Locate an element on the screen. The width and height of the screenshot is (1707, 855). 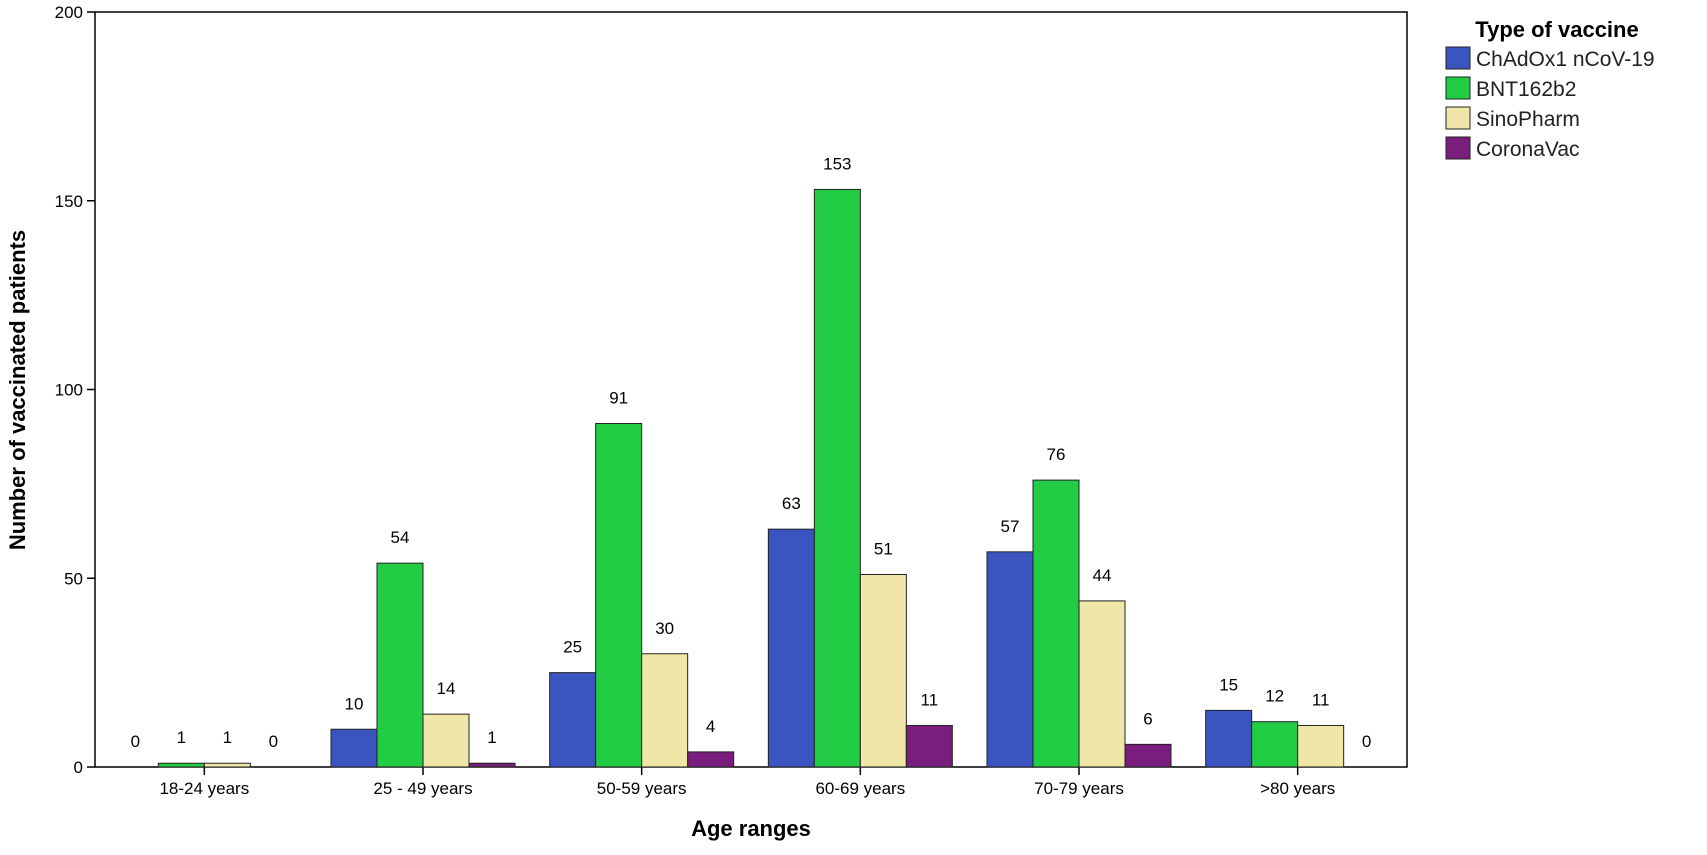
data-label: 153 is located at coordinates (837, 163).